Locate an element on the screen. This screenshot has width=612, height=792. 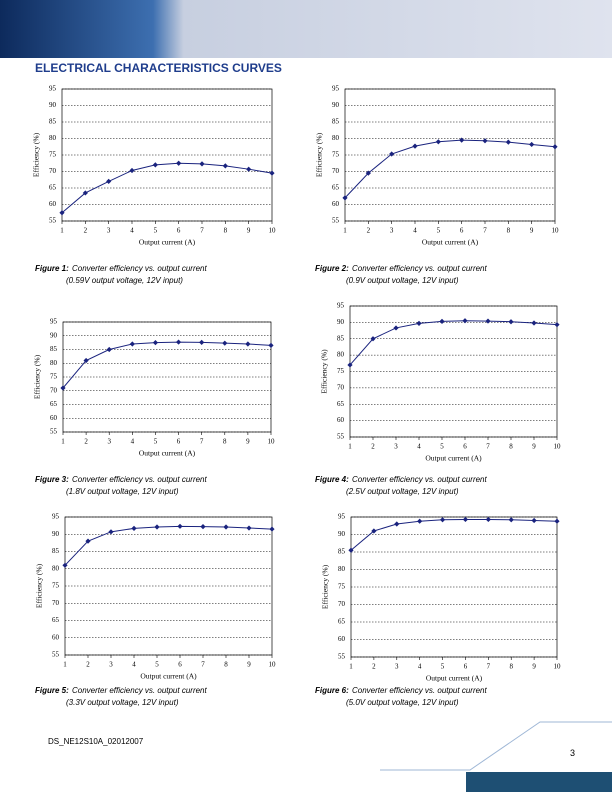
figure-note: (0.9V output voltage, 12V input) is located at coordinates (402, 280).